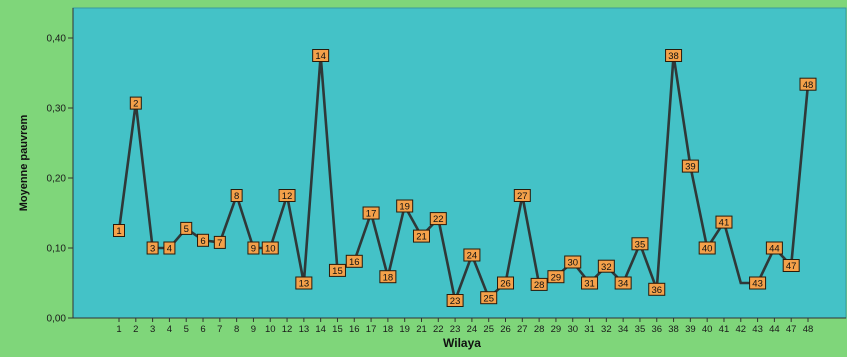 Image resolution: width=847 pixels, height=357 pixels. What do you see at coordinates (404, 329) in the screenshot?
I see `x-tick-label: 19` at bounding box center [404, 329].